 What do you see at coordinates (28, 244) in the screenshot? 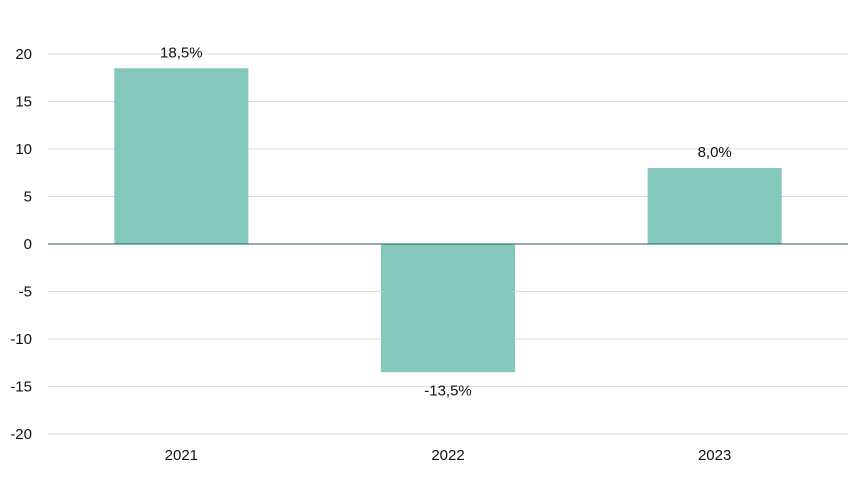
I see `y-tick-label: 0` at bounding box center [28, 244].